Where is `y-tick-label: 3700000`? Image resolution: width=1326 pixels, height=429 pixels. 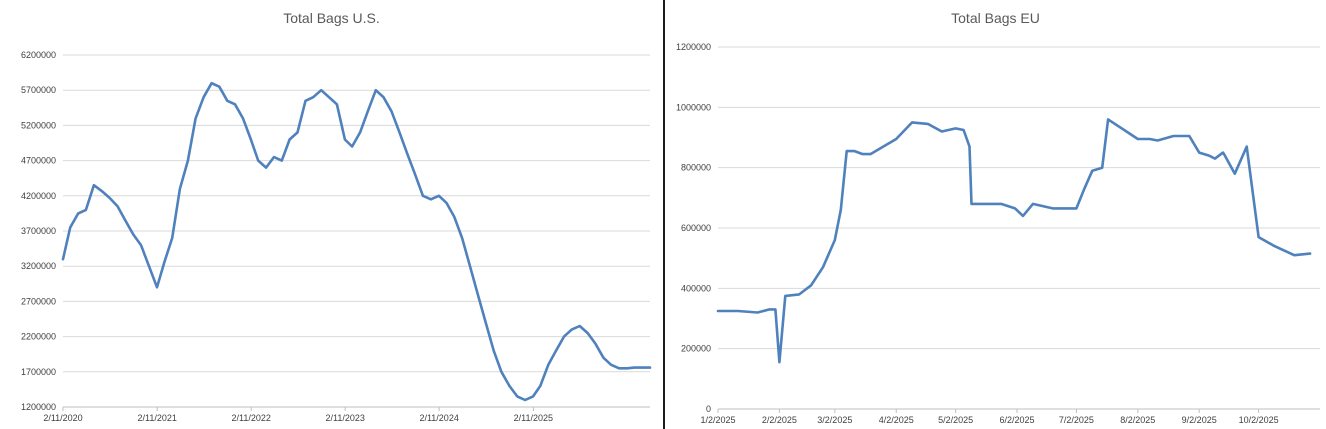
y-tick-label: 3700000 is located at coordinates (38, 231).